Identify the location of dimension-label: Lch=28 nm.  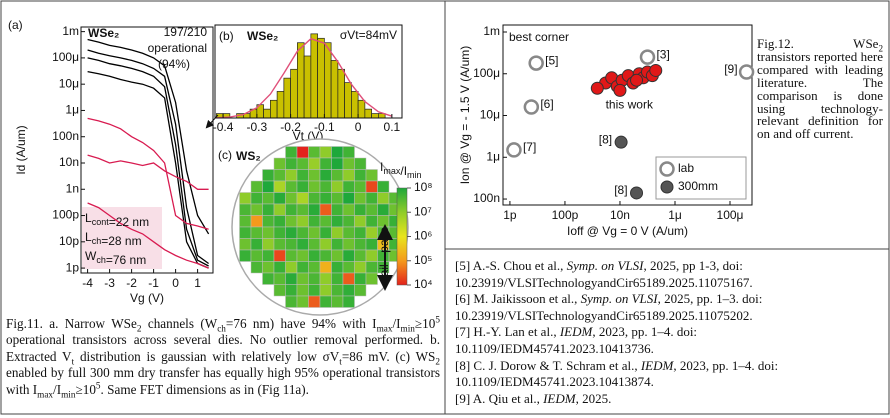
(113, 239).